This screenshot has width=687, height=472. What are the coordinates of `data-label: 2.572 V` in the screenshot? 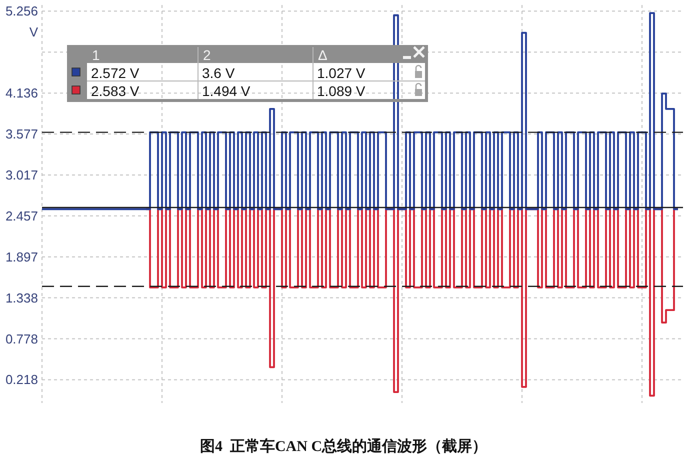 It's located at (115, 73).